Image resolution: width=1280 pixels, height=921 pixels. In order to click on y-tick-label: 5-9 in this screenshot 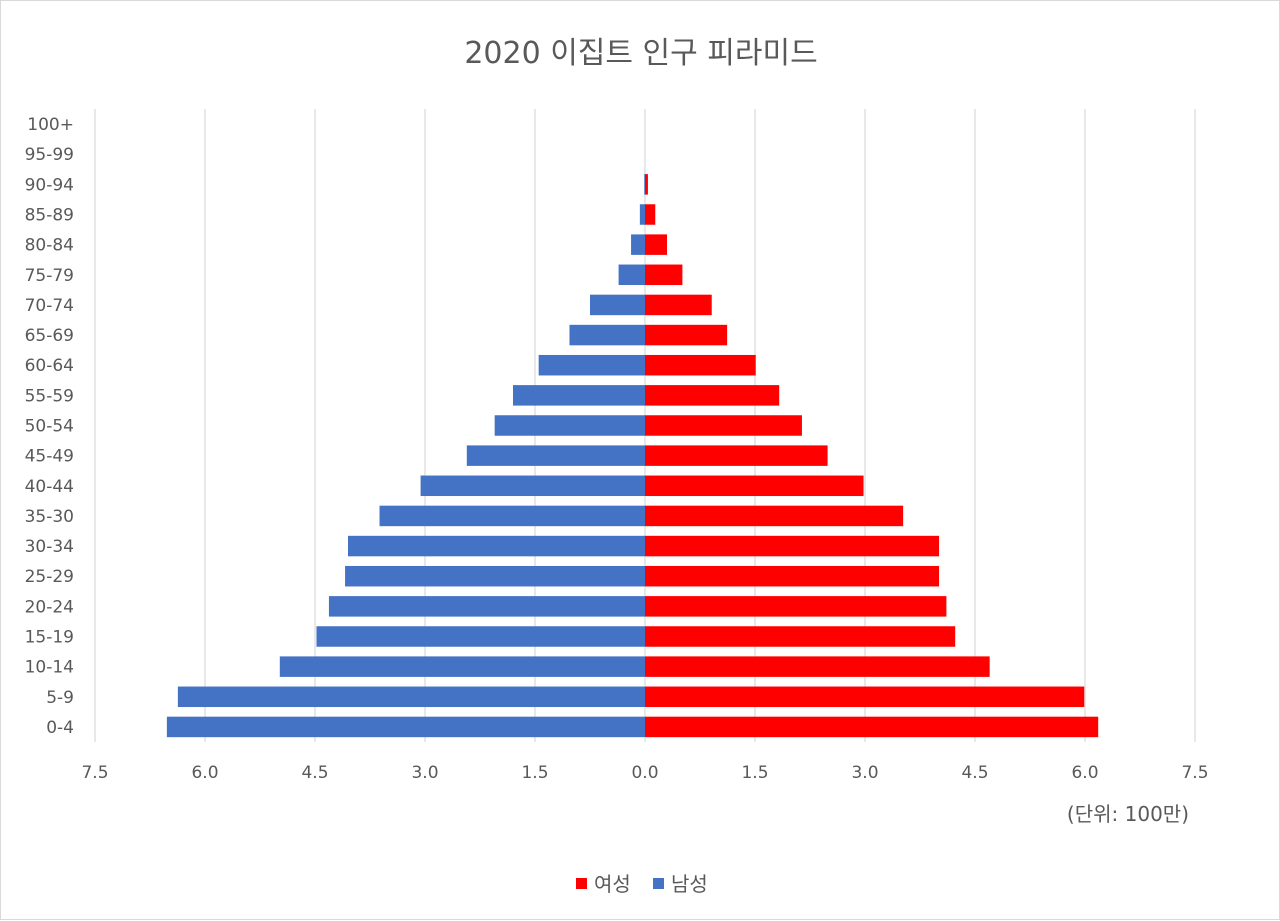, I will do `click(60, 698)`.